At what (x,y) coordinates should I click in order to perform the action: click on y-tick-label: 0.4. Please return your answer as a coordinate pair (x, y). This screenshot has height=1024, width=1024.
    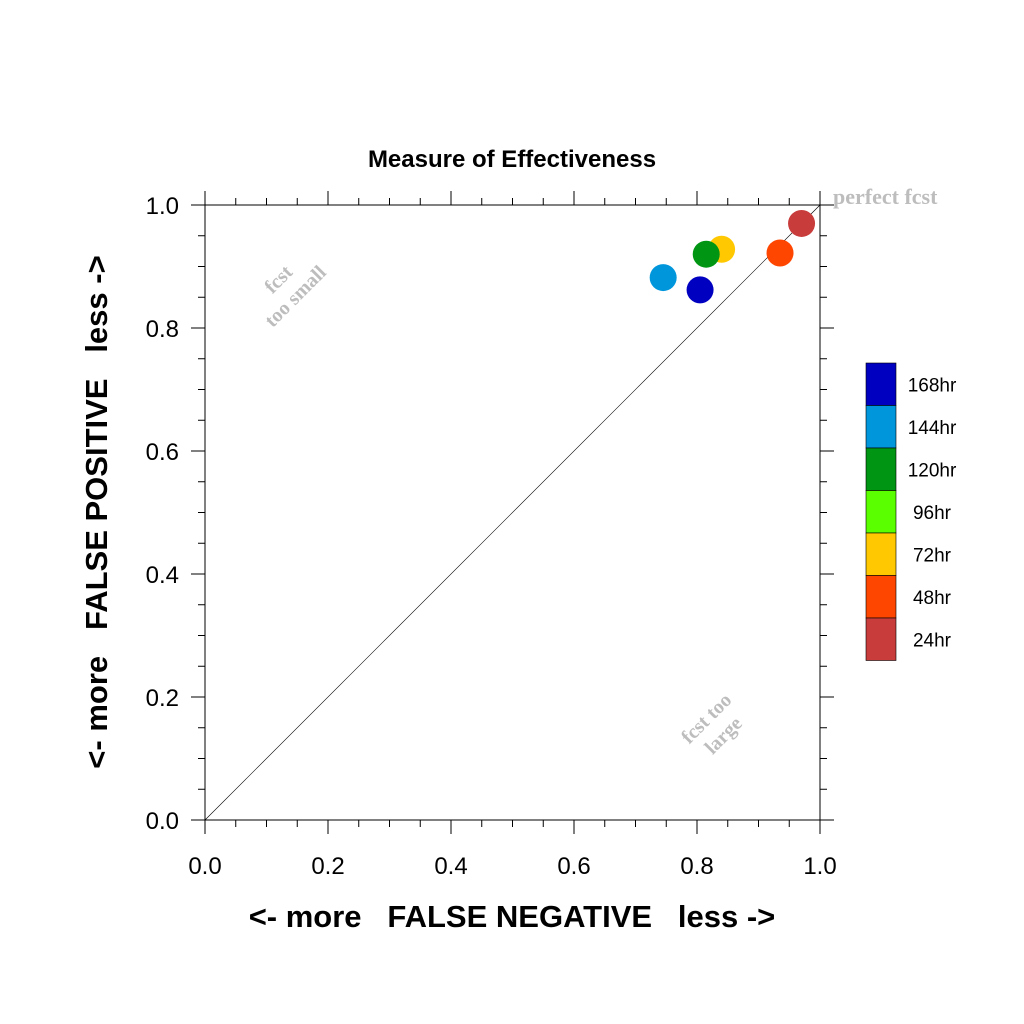
    Looking at the image, I should click on (162, 575).